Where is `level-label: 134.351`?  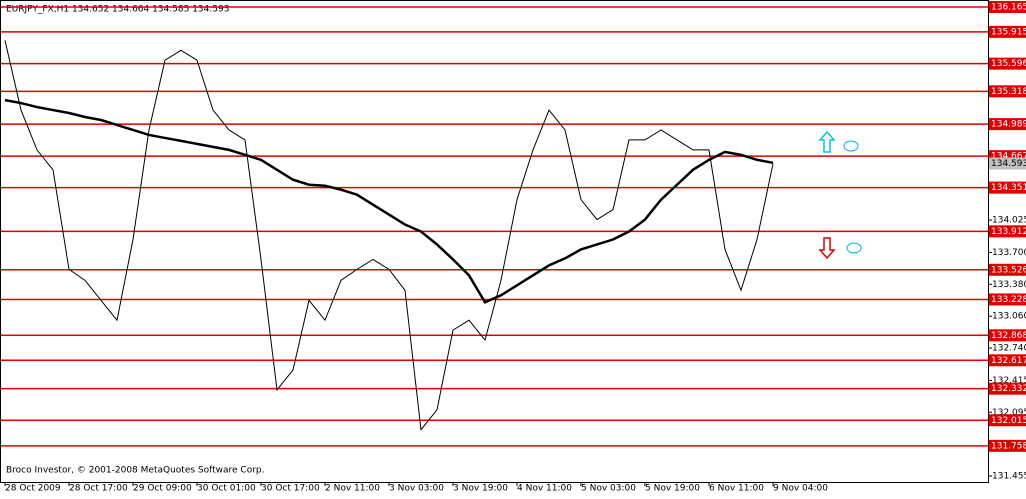
level-label: 134.351 is located at coordinates (1008, 188).